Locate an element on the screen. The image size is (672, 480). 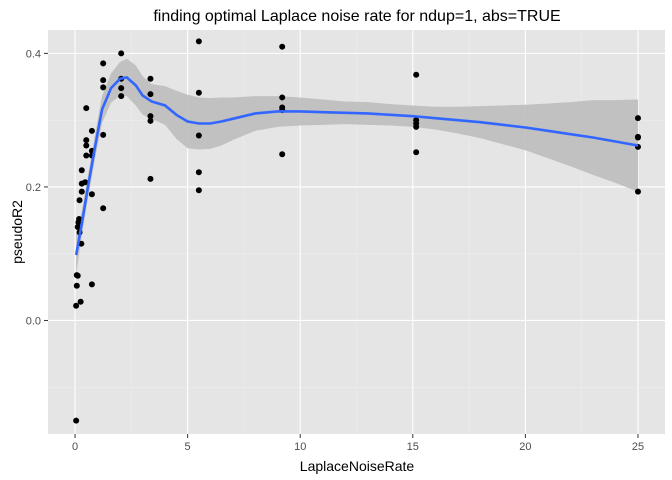
x-tick-label: 15 is located at coordinates (413, 447).